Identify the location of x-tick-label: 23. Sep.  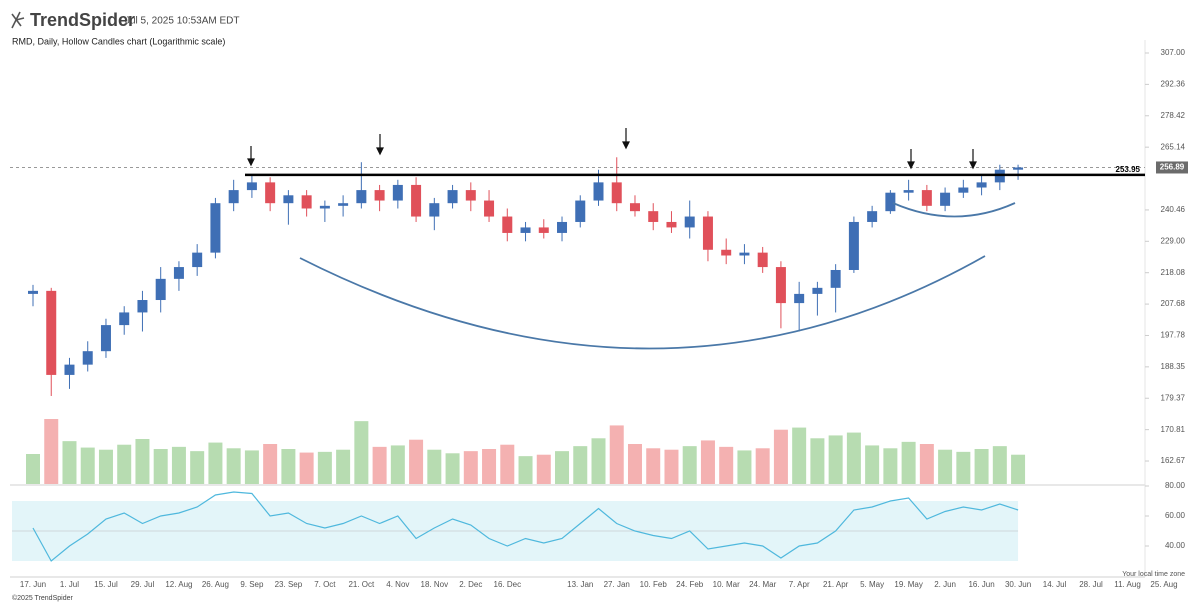
(289, 584).